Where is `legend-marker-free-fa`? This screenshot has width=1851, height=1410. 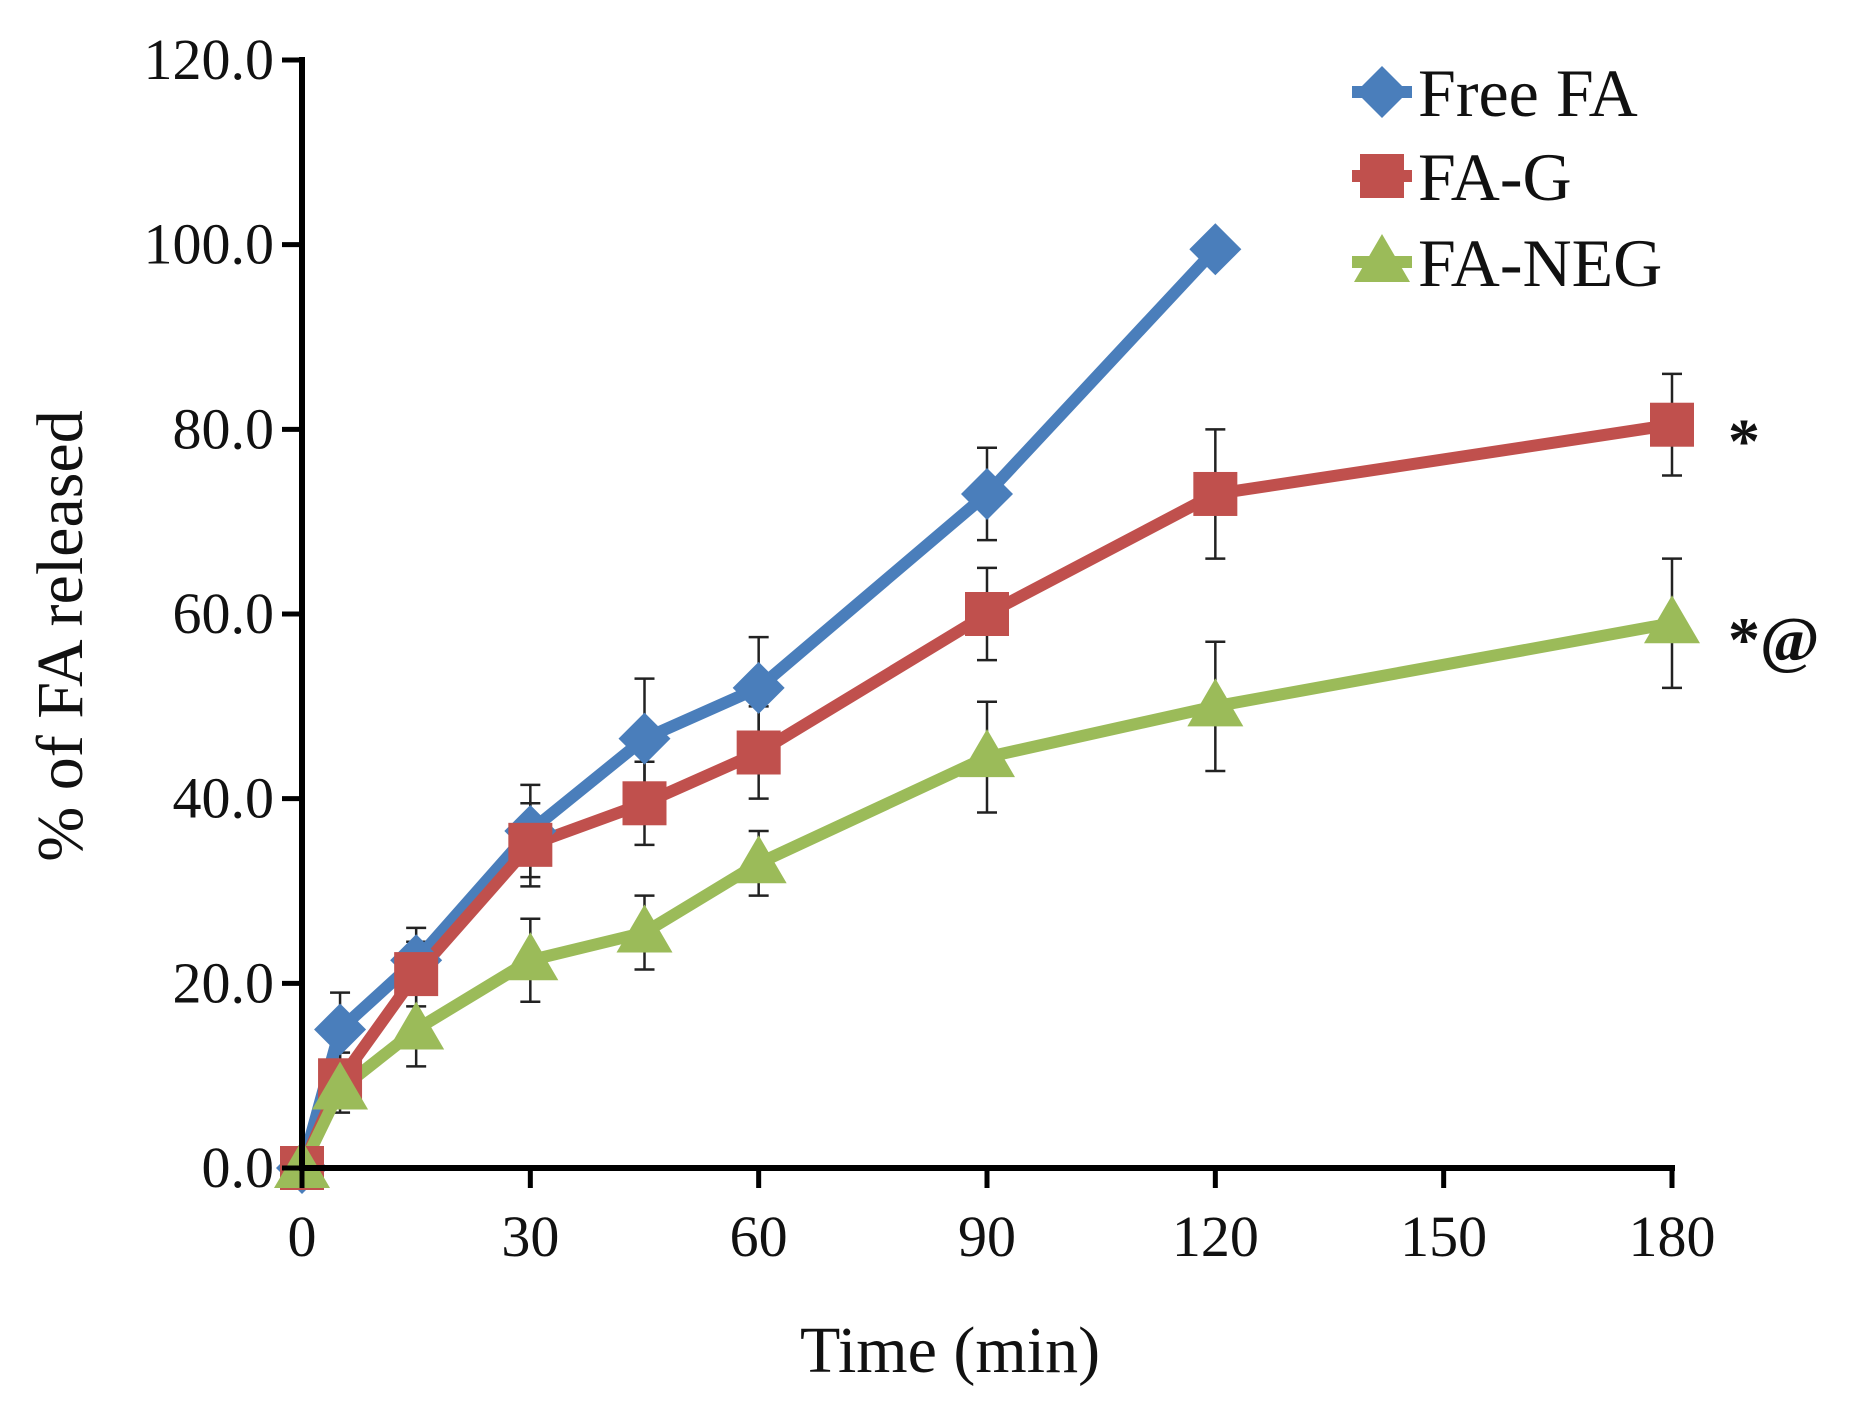 legend-marker-free-fa is located at coordinates (1382, 92).